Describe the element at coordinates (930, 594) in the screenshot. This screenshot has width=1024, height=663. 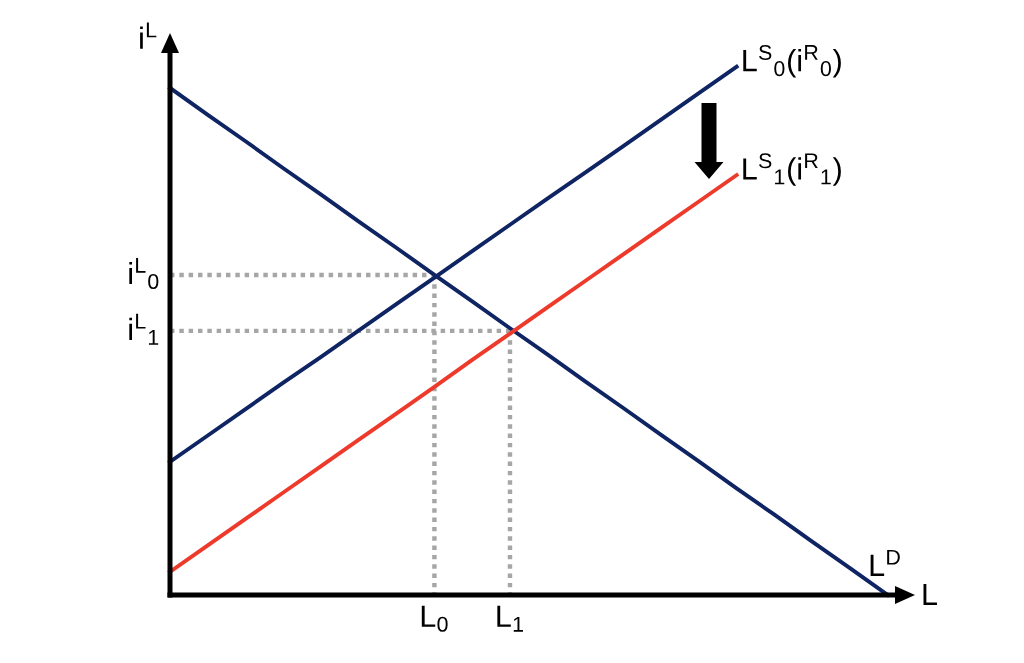
I see `x-axis-title: L` at that location.